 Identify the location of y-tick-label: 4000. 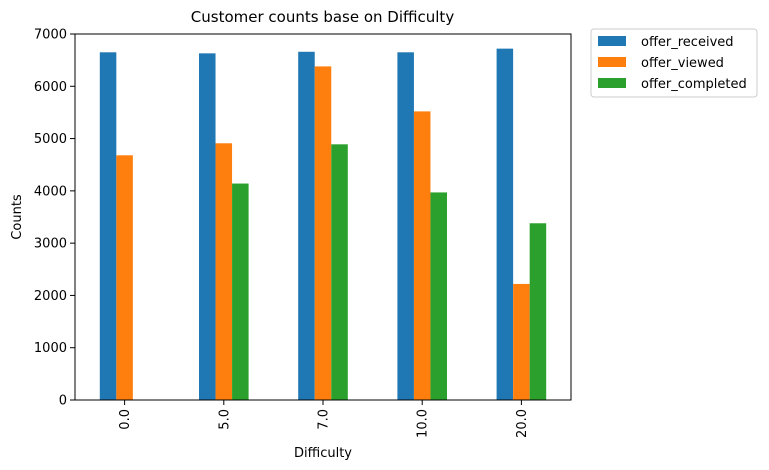
(50, 191).